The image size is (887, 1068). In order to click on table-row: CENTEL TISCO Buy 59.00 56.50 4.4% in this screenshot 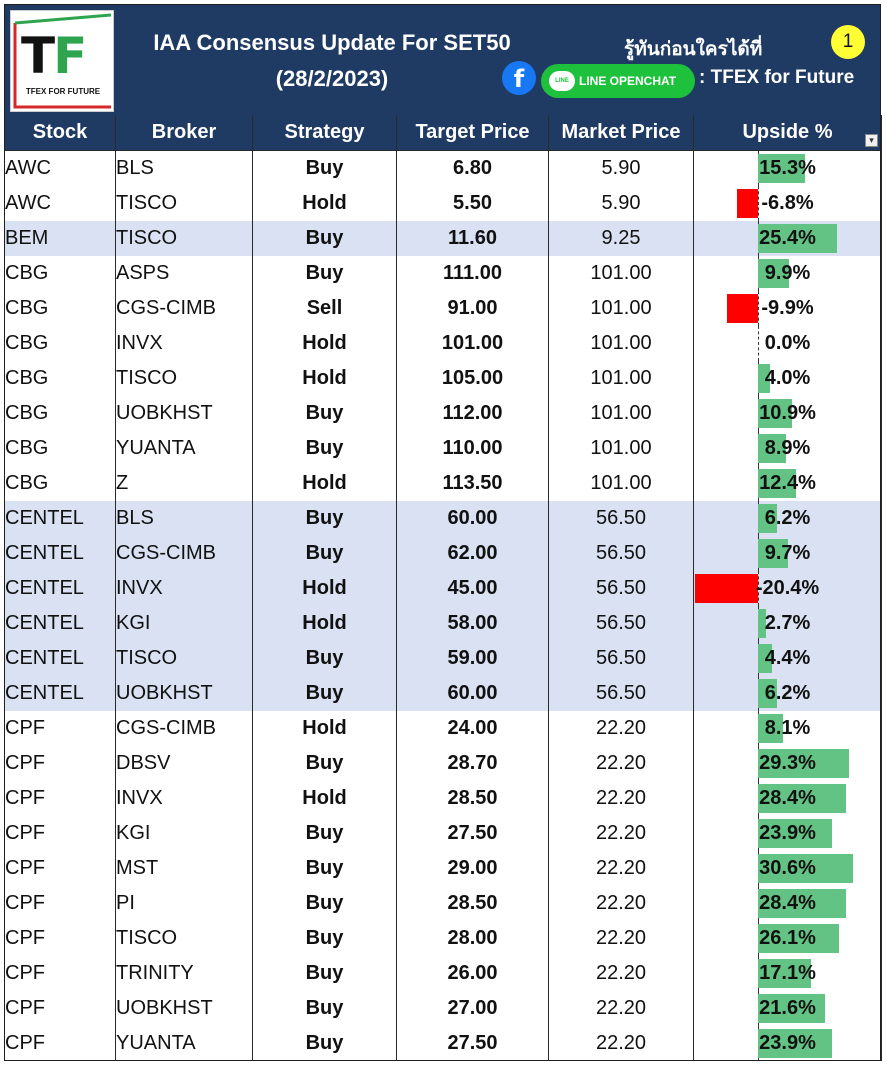, I will do `click(443, 658)`.